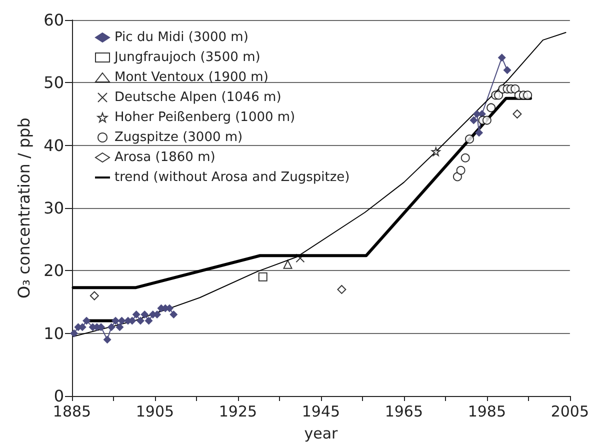 This screenshot has width=592, height=446. Describe the element at coordinates (205, 117) in the screenshot. I see `legend-label: Hoher Peißenberg (1000 m)` at that location.